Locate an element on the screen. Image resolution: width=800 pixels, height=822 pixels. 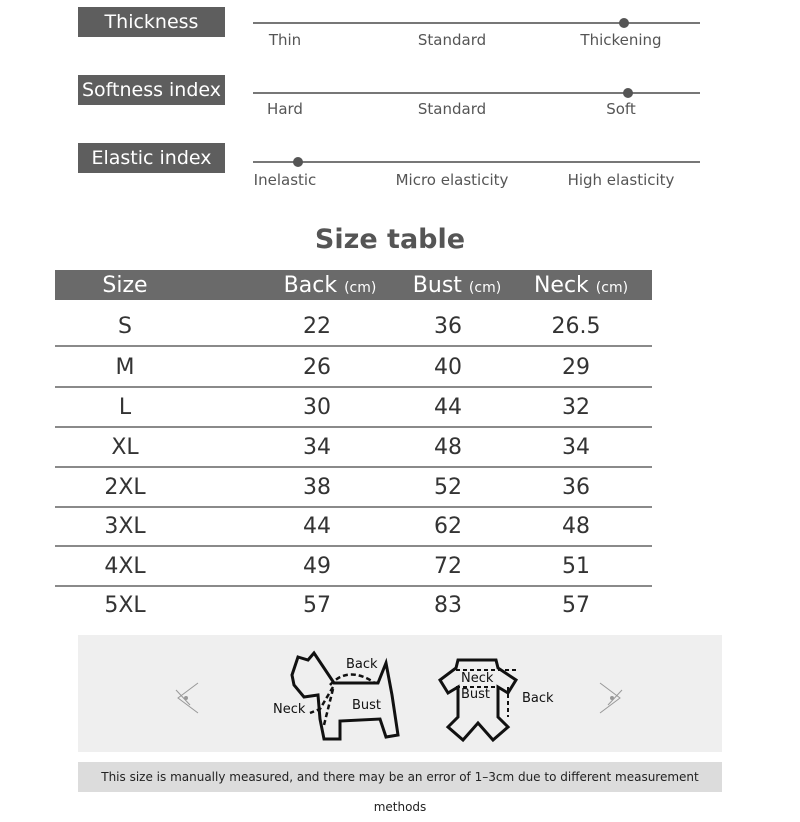
table-cell: 4XL is located at coordinates (125, 566).